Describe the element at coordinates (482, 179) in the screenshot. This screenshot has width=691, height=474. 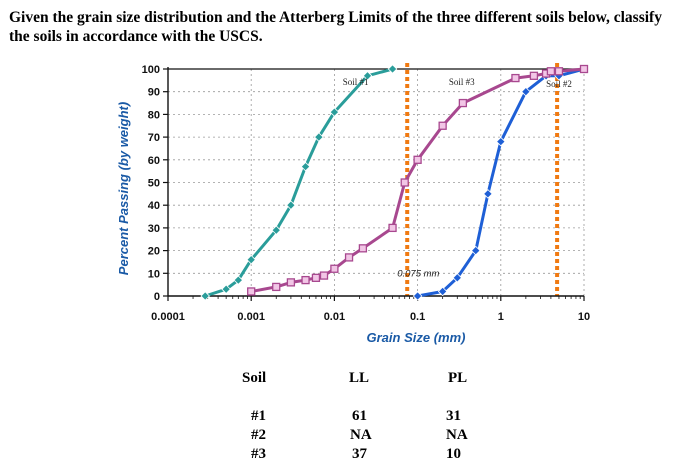
I see `reference-lines` at that location.